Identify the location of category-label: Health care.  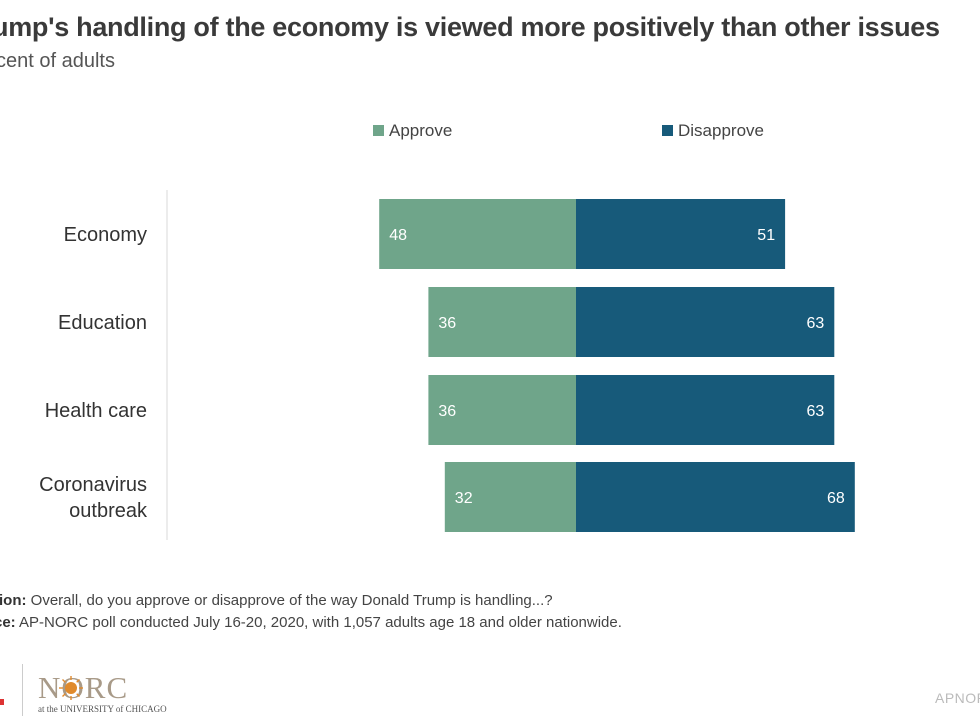
(96, 411).